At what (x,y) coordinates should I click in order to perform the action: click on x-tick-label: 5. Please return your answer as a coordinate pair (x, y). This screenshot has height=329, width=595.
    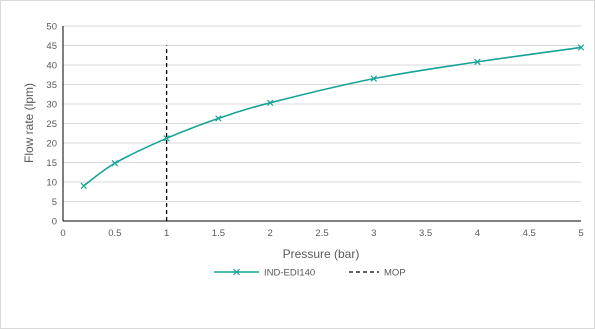
    Looking at the image, I should click on (580, 233).